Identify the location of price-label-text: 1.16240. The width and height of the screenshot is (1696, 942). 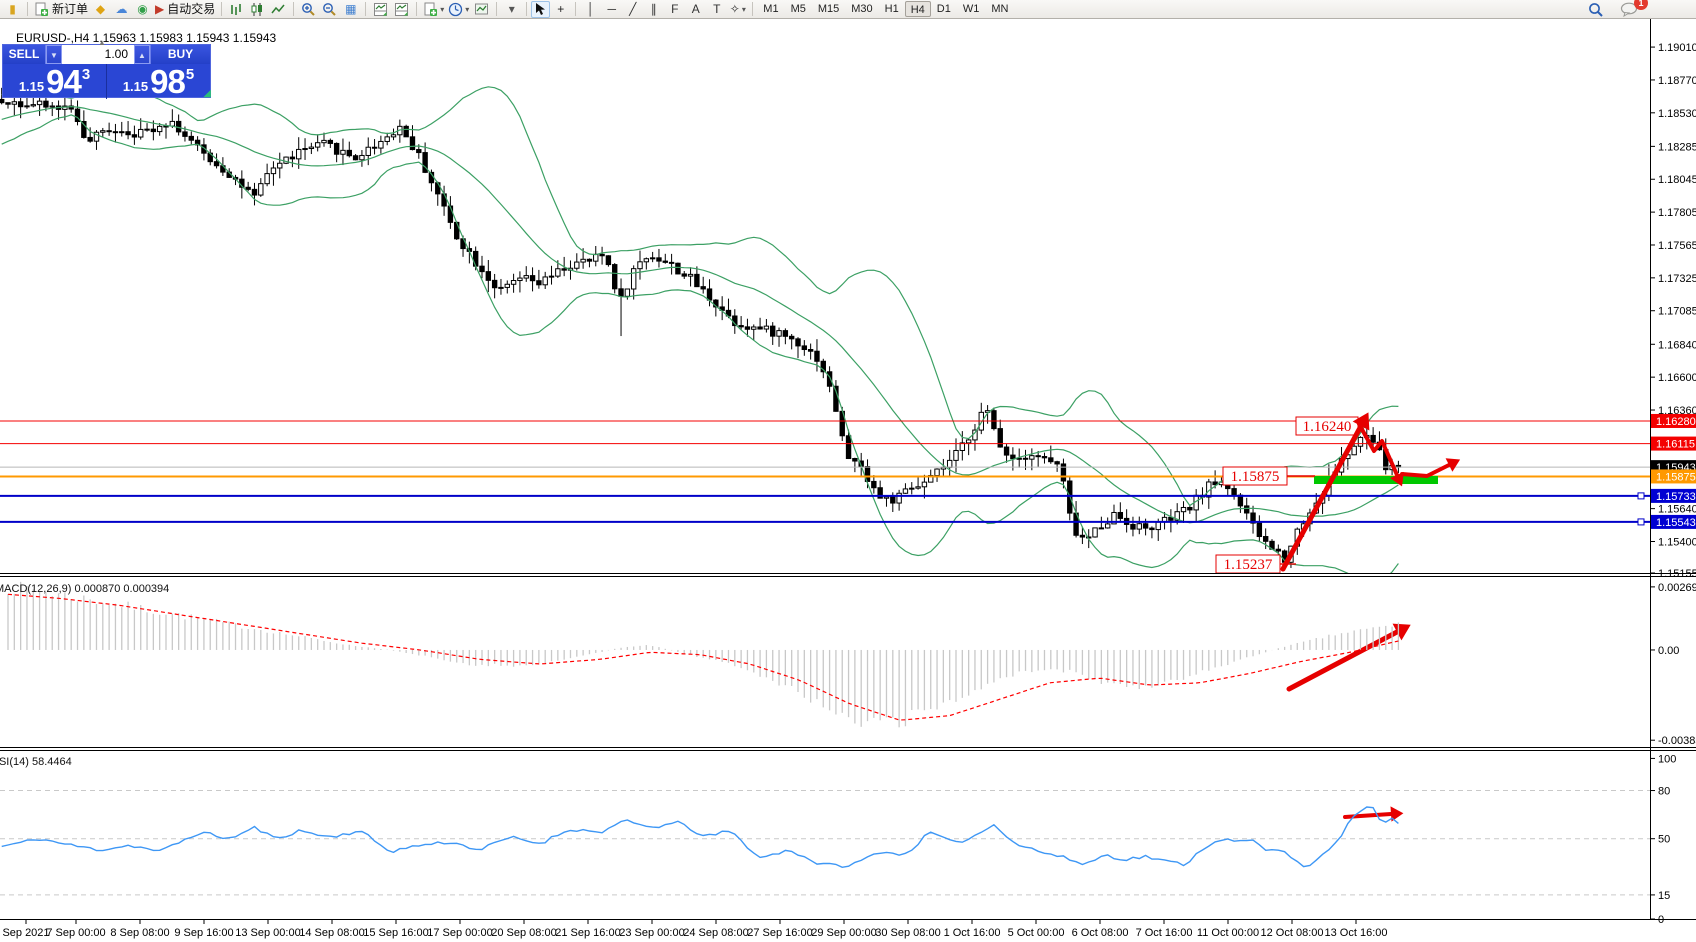
(1327, 427).